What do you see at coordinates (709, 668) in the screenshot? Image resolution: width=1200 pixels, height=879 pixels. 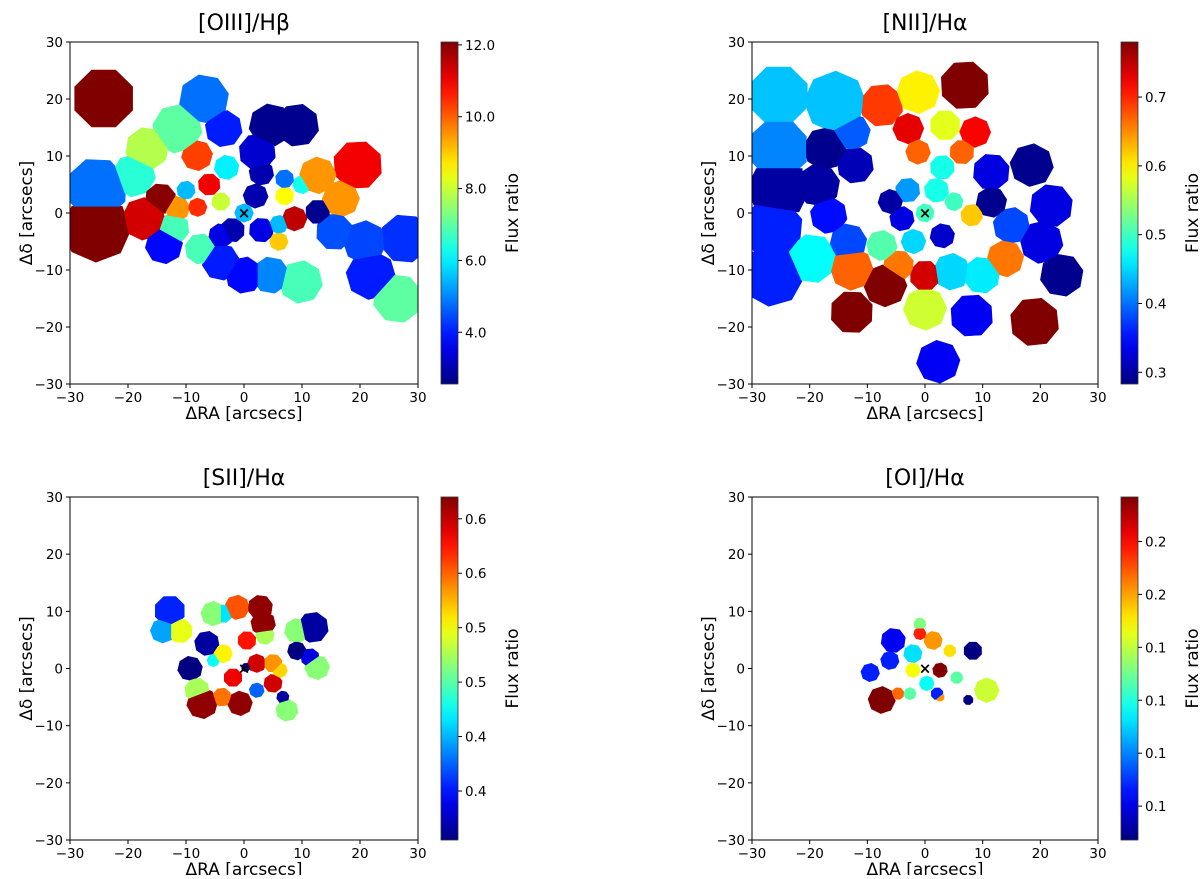 I see `y-axis-label: Δδ [arcsecs]` at bounding box center [709, 668].